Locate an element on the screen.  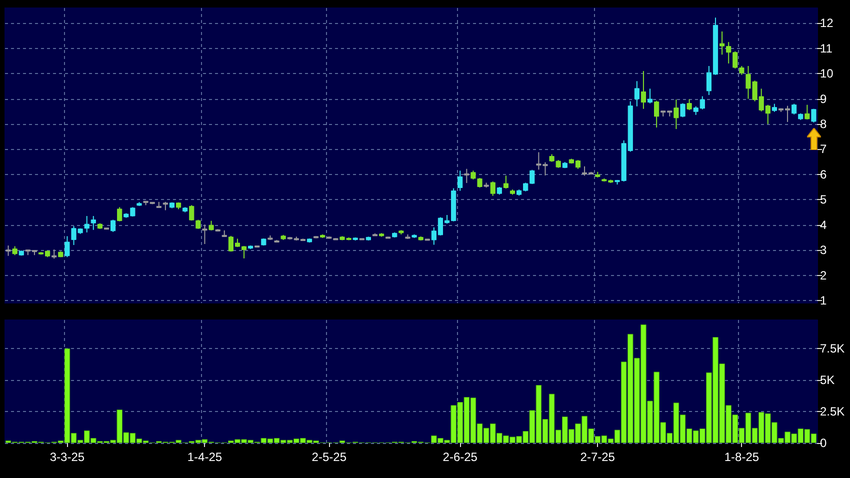
x-tick-label: 1-4-25 is located at coordinates (204, 457).